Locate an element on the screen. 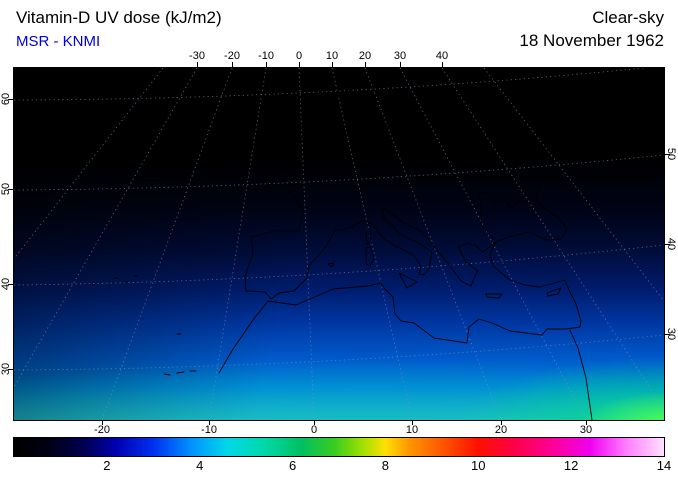 The image size is (678, 480). x-axis-bottom-tick-label: -20 is located at coordinates (102, 430).